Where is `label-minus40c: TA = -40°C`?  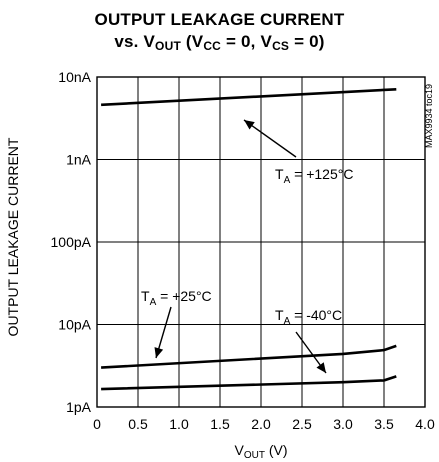 label-minus40c: TA = -40°C is located at coordinates (308, 317).